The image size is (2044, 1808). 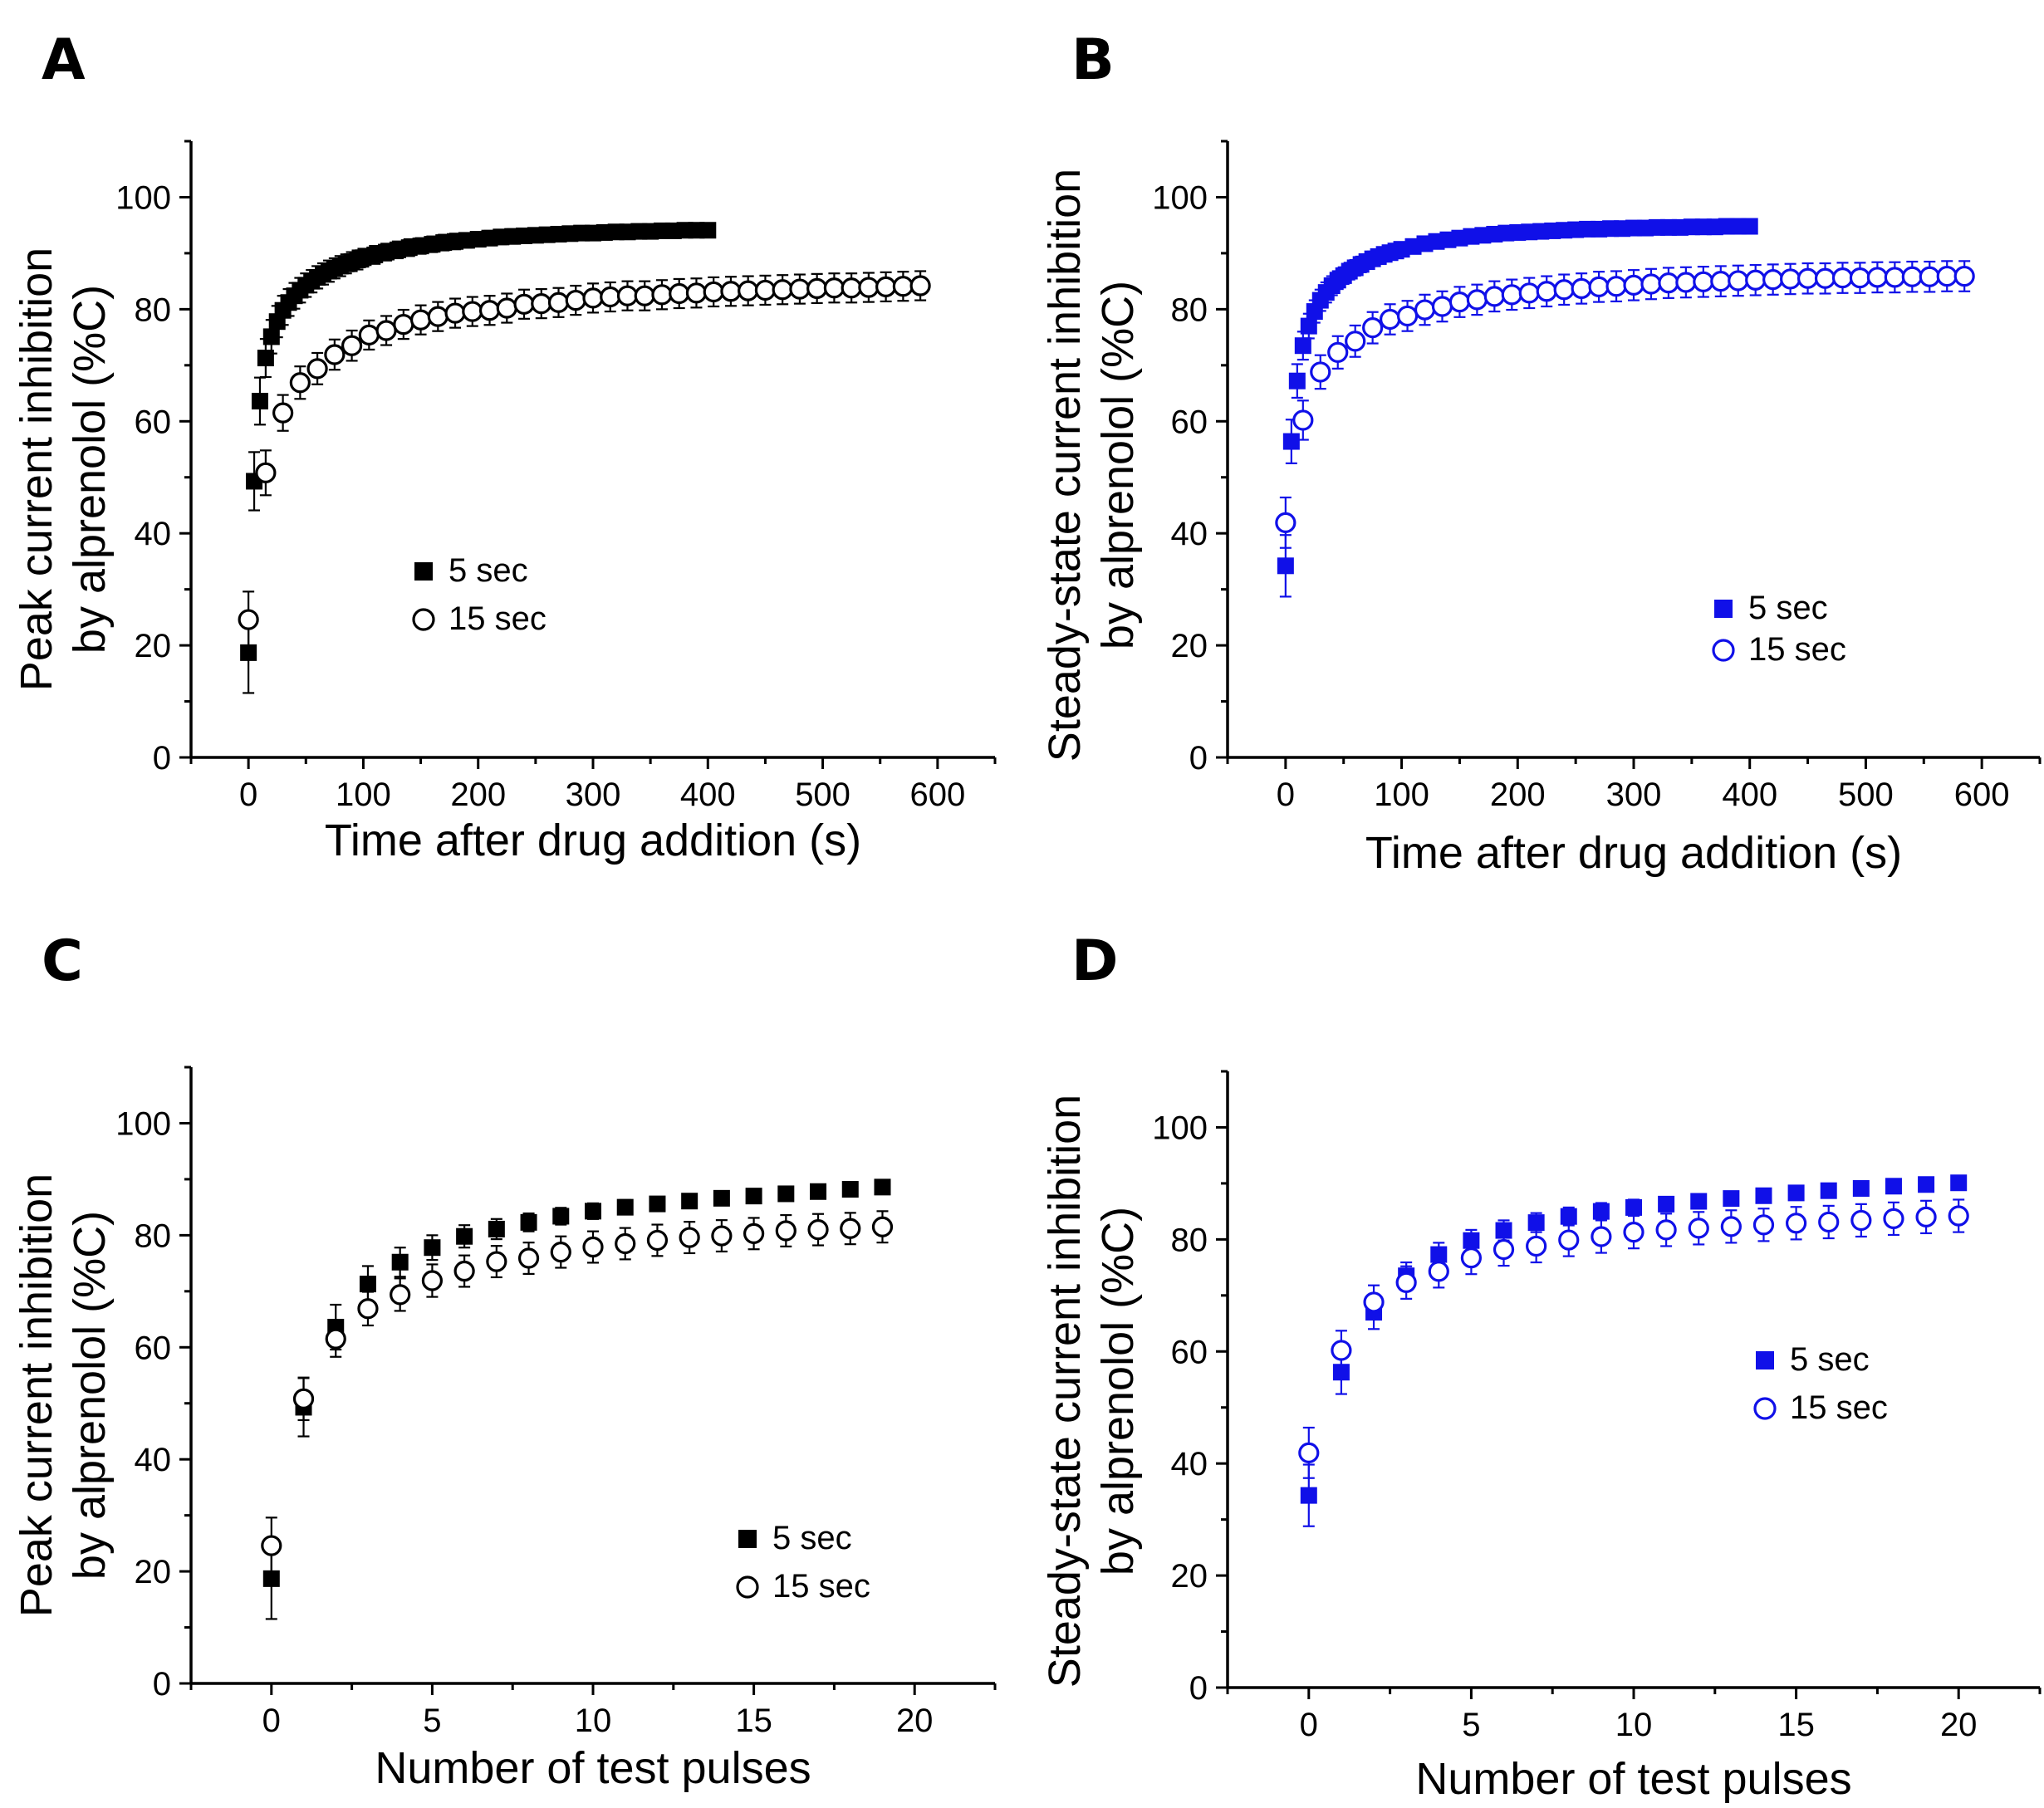 What do you see at coordinates (432, 1721) in the screenshot?
I see `x-tick-label: 5` at bounding box center [432, 1721].